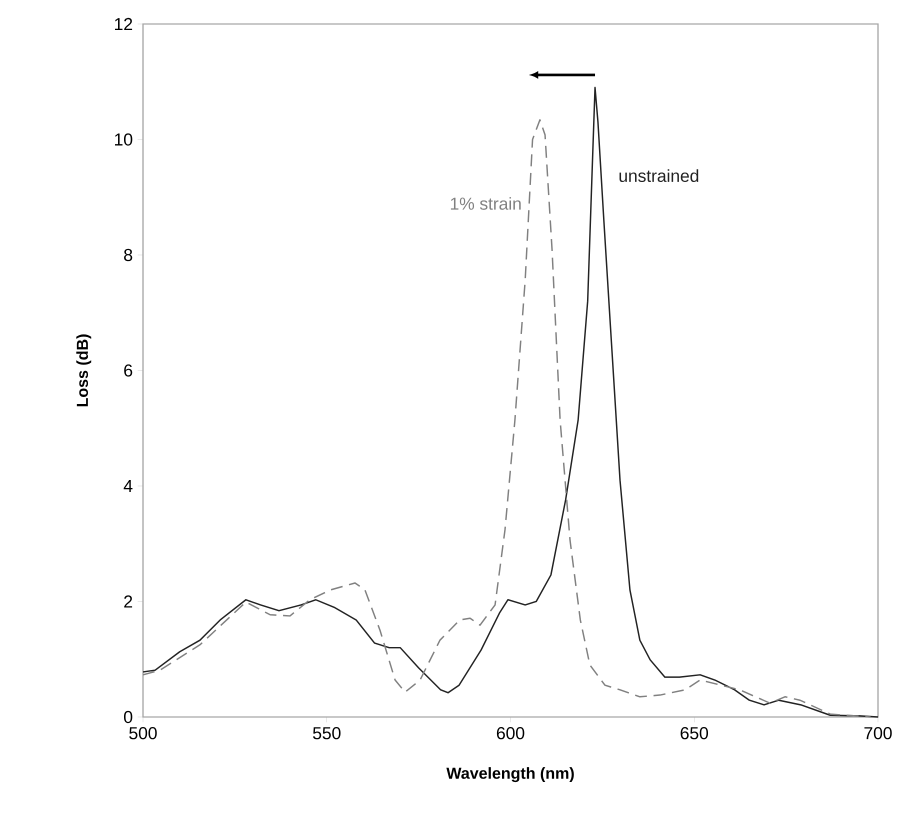 The width and height of the screenshot is (901, 832). What do you see at coordinates (128, 717) in the screenshot?
I see `y-tick-label: 0` at bounding box center [128, 717].